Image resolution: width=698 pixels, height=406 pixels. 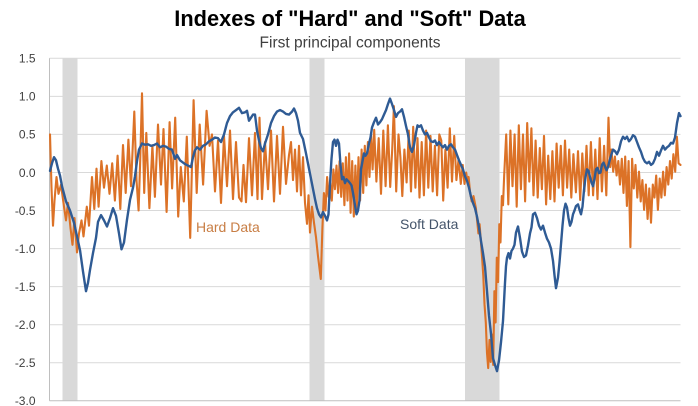 I want to click on svg-text: 0.0, so click(x=27, y=173).